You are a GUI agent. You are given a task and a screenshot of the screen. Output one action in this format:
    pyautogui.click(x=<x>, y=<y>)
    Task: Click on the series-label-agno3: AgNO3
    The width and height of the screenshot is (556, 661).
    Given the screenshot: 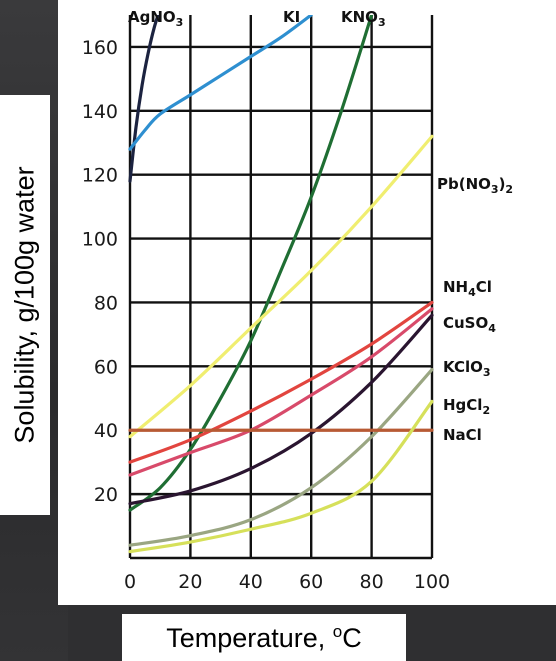 What is the action you would take?
    pyautogui.click(x=155, y=18)
    